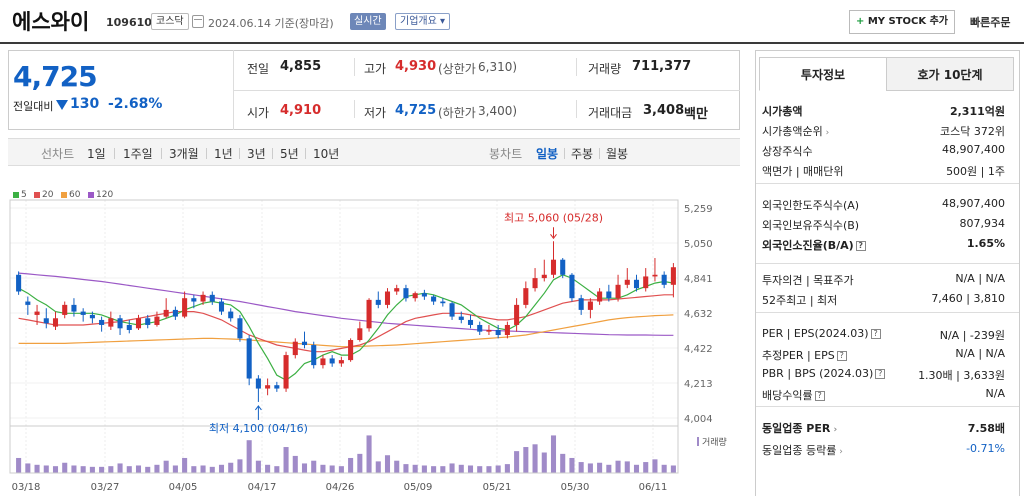 The height and width of the screenshot is (496, 1024). What do you see at coordinates (96, 154) in the screenshot?
I see `period-1d: 1일` at bounding box center [96, 154].